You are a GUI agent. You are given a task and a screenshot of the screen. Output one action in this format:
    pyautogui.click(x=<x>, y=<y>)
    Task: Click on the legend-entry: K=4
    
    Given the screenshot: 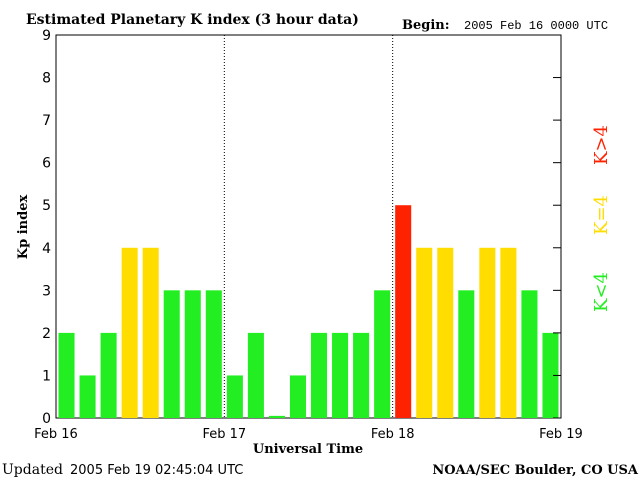 What is the action you would take?
    pyautogui.click(x=601, y=215)
    